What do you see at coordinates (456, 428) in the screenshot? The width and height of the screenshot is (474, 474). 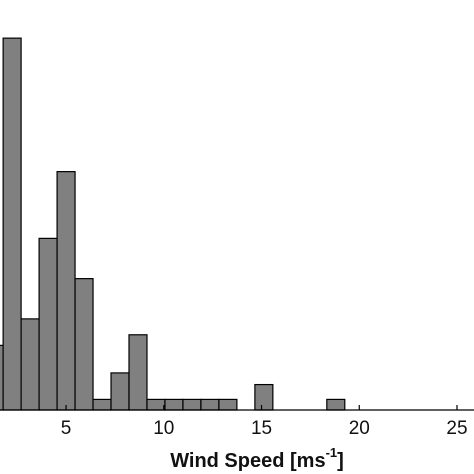 I see `x-tick-label: 25` at bounding box center [456, 428].